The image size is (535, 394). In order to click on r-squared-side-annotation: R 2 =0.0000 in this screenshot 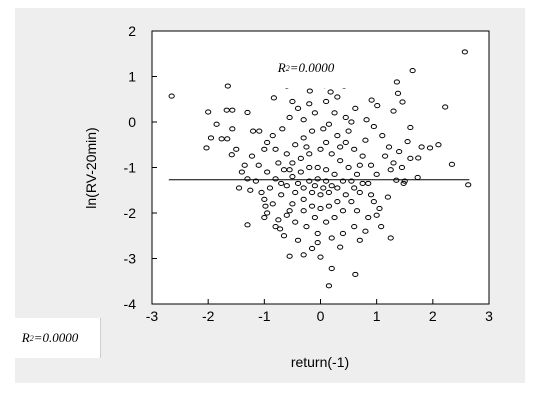, I will do `click(50, 338)`.